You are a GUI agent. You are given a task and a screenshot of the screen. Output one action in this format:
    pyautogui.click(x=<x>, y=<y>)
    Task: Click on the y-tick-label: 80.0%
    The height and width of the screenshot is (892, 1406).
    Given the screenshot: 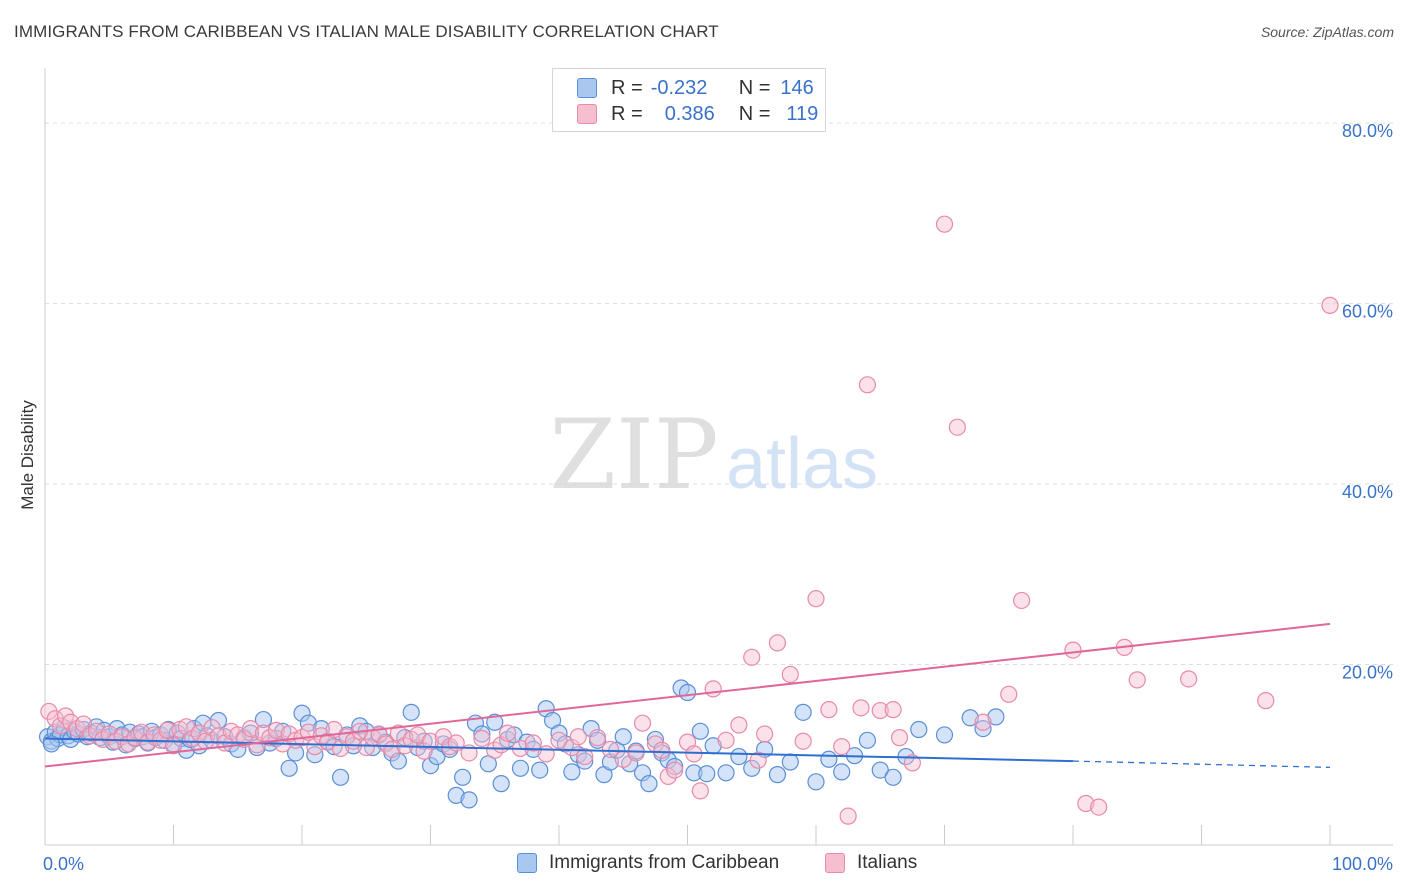 What is the action you would take?
    pyautogui.click(x=1367, y=131)
    